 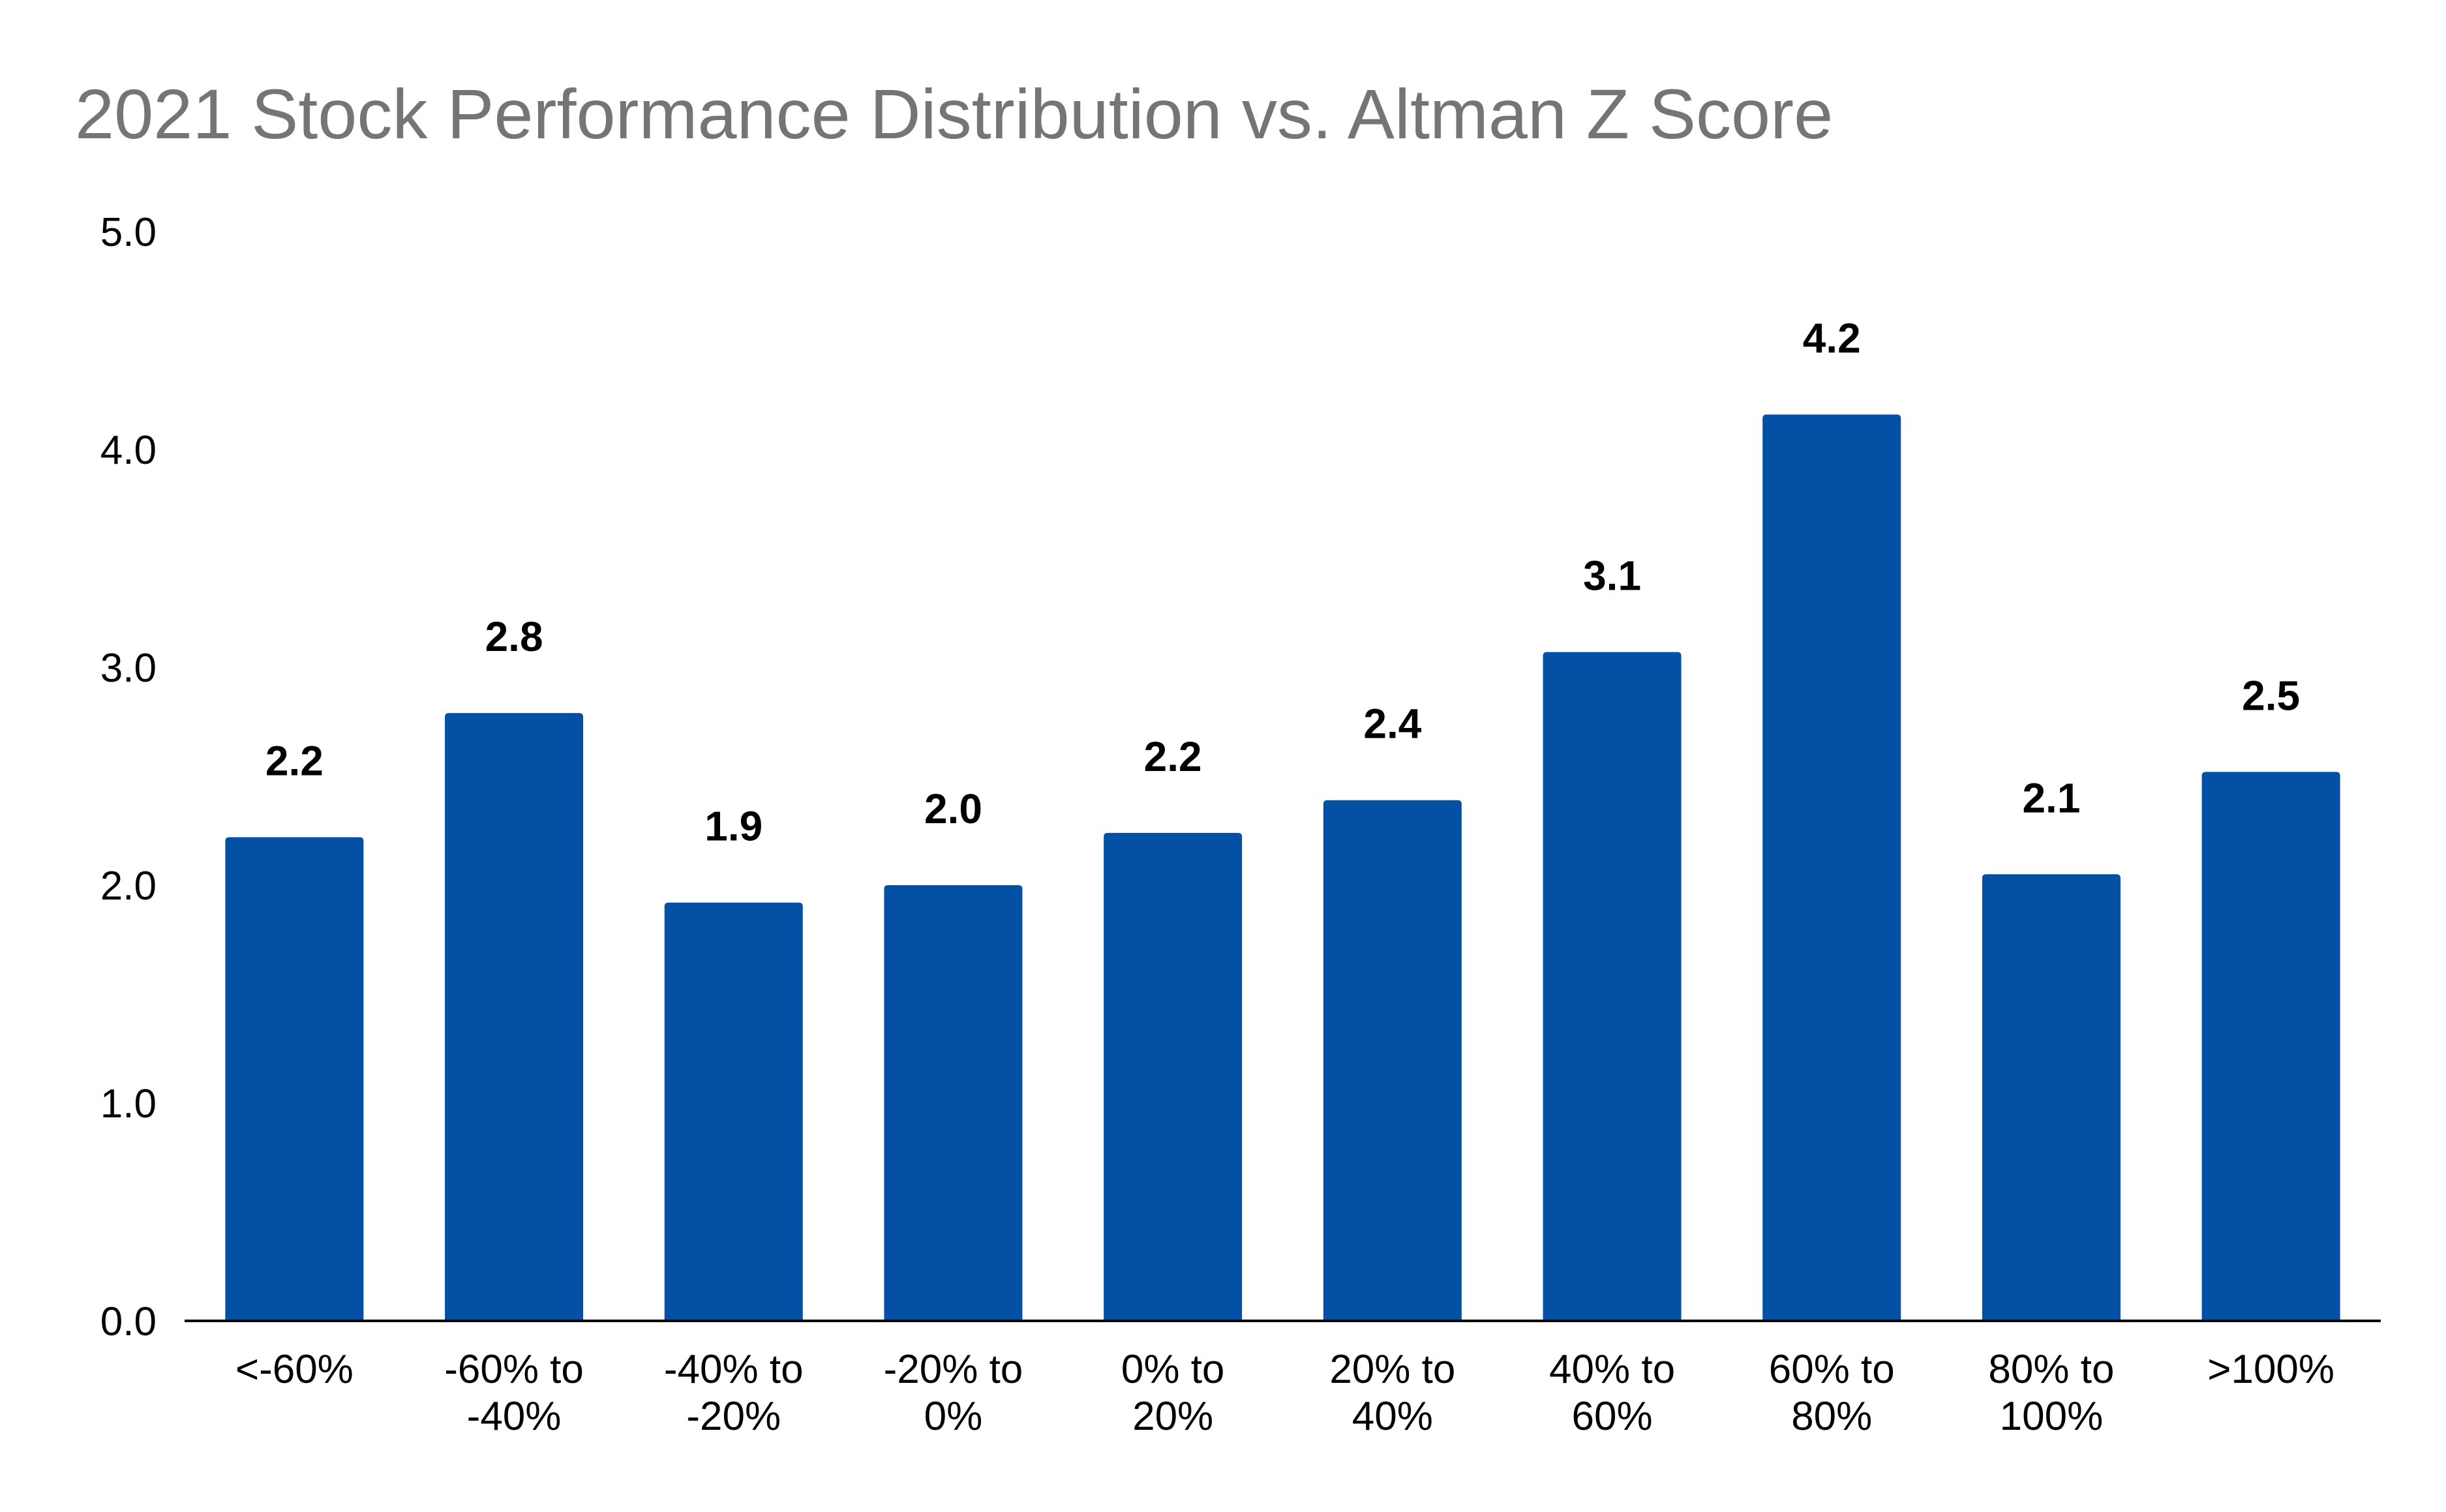 I want to click on x-tick-label: 0% to 20%, so click(x=1173, y=1393).